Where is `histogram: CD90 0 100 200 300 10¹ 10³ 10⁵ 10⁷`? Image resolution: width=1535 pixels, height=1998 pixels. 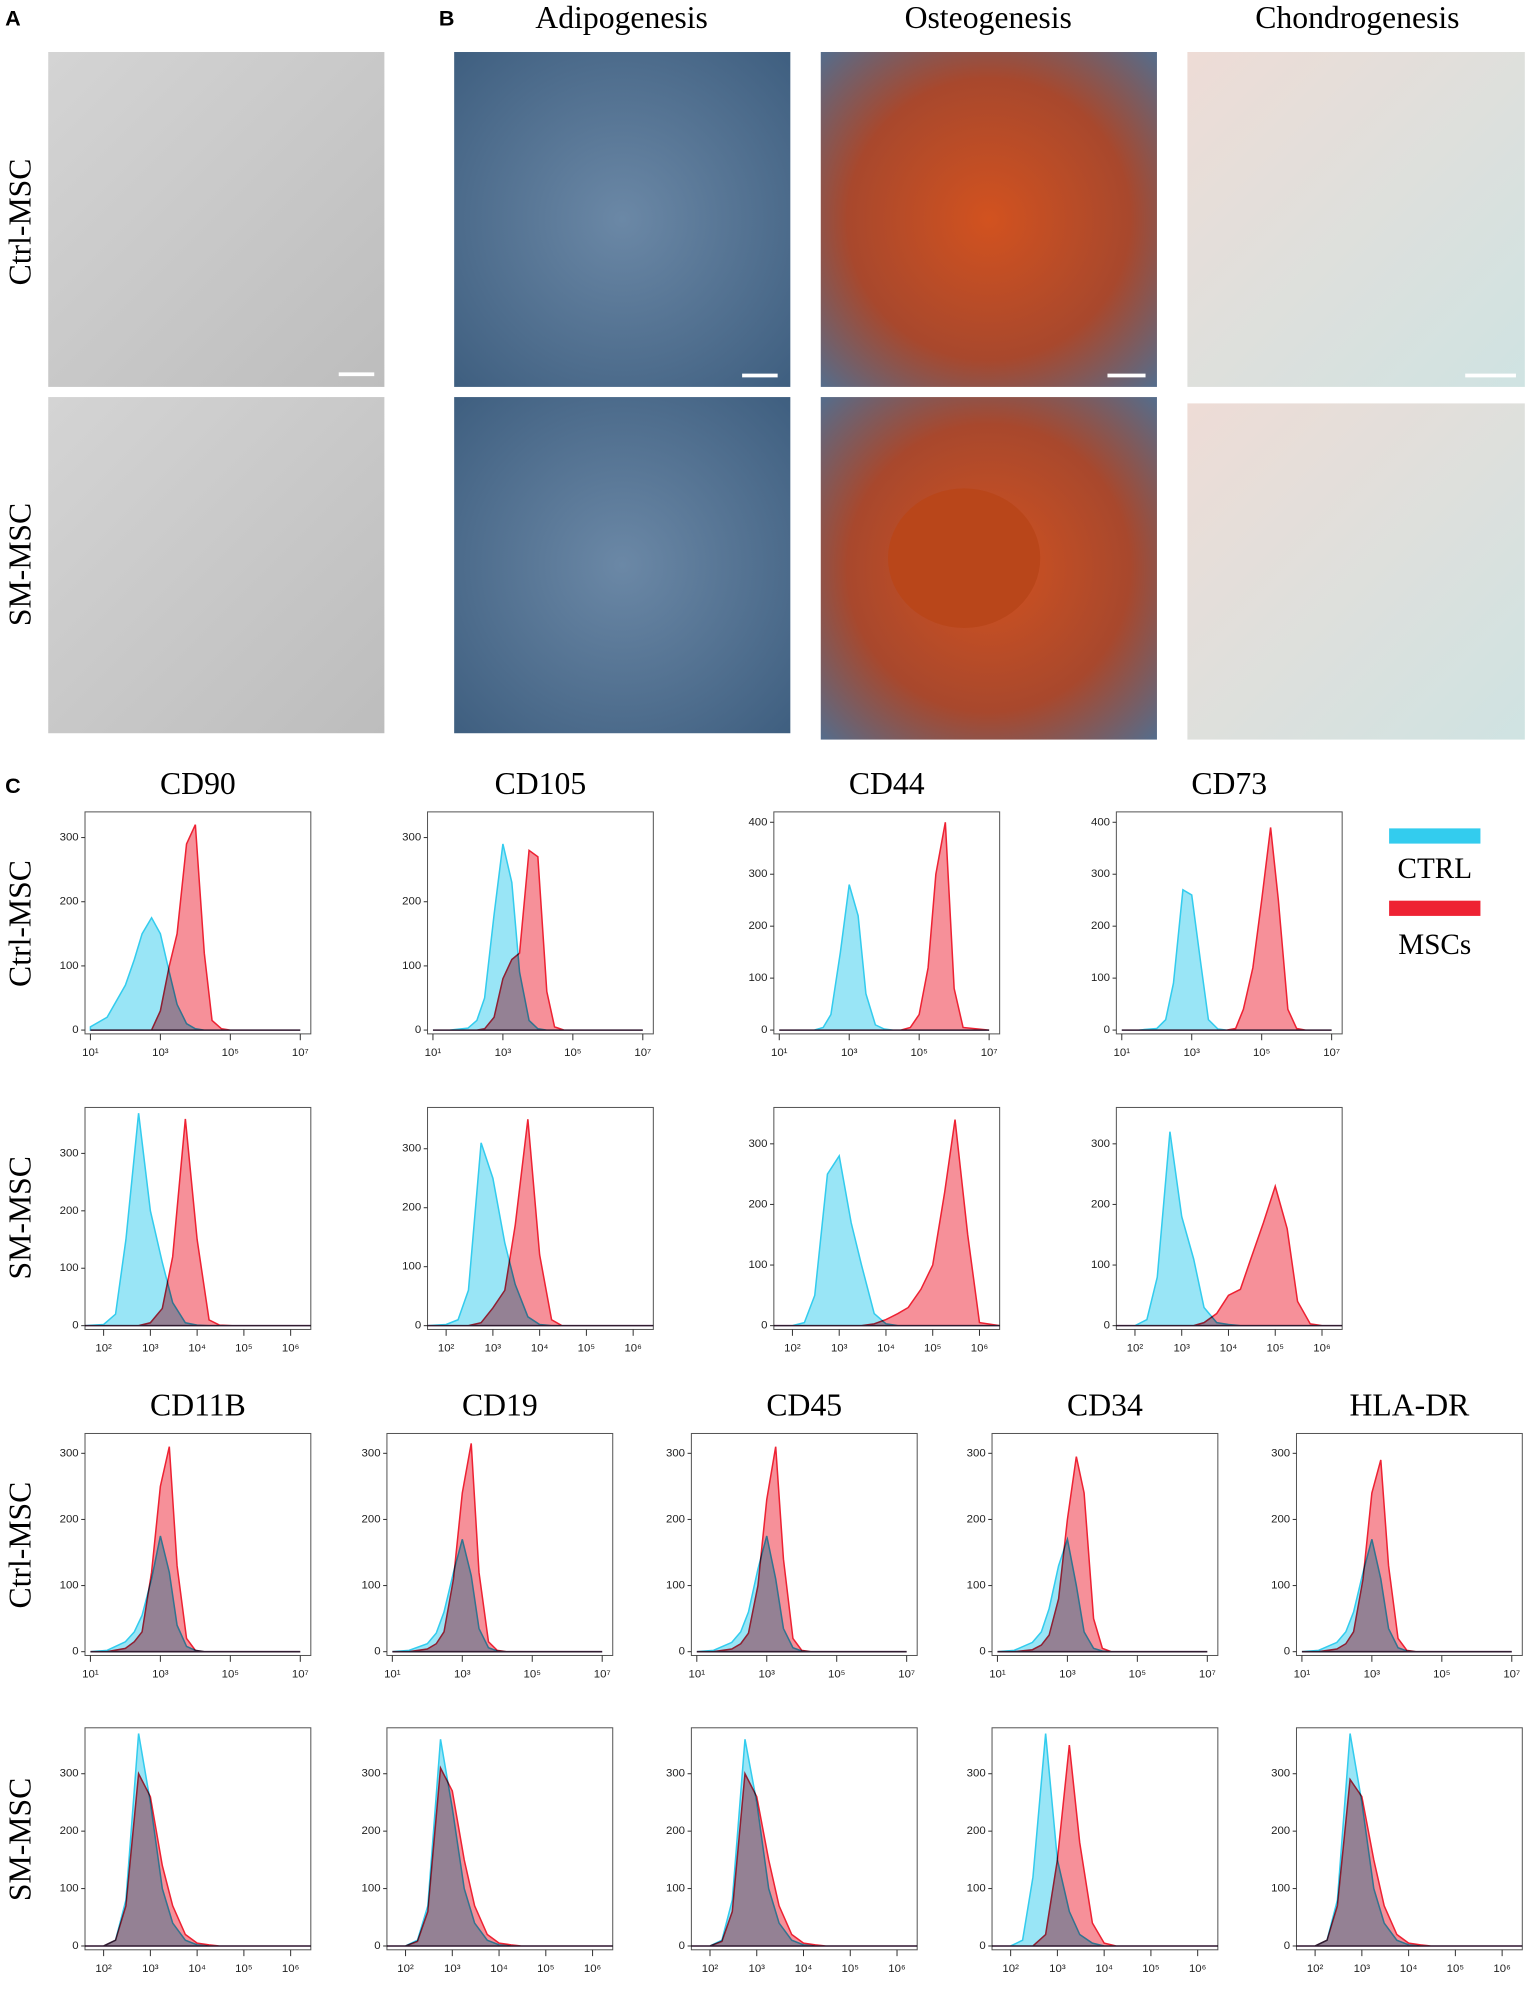 histogram: CD90 0 100 200 300 10¹ 10³ 10⁵ 10⁷ is located at coordinates (186, 912).